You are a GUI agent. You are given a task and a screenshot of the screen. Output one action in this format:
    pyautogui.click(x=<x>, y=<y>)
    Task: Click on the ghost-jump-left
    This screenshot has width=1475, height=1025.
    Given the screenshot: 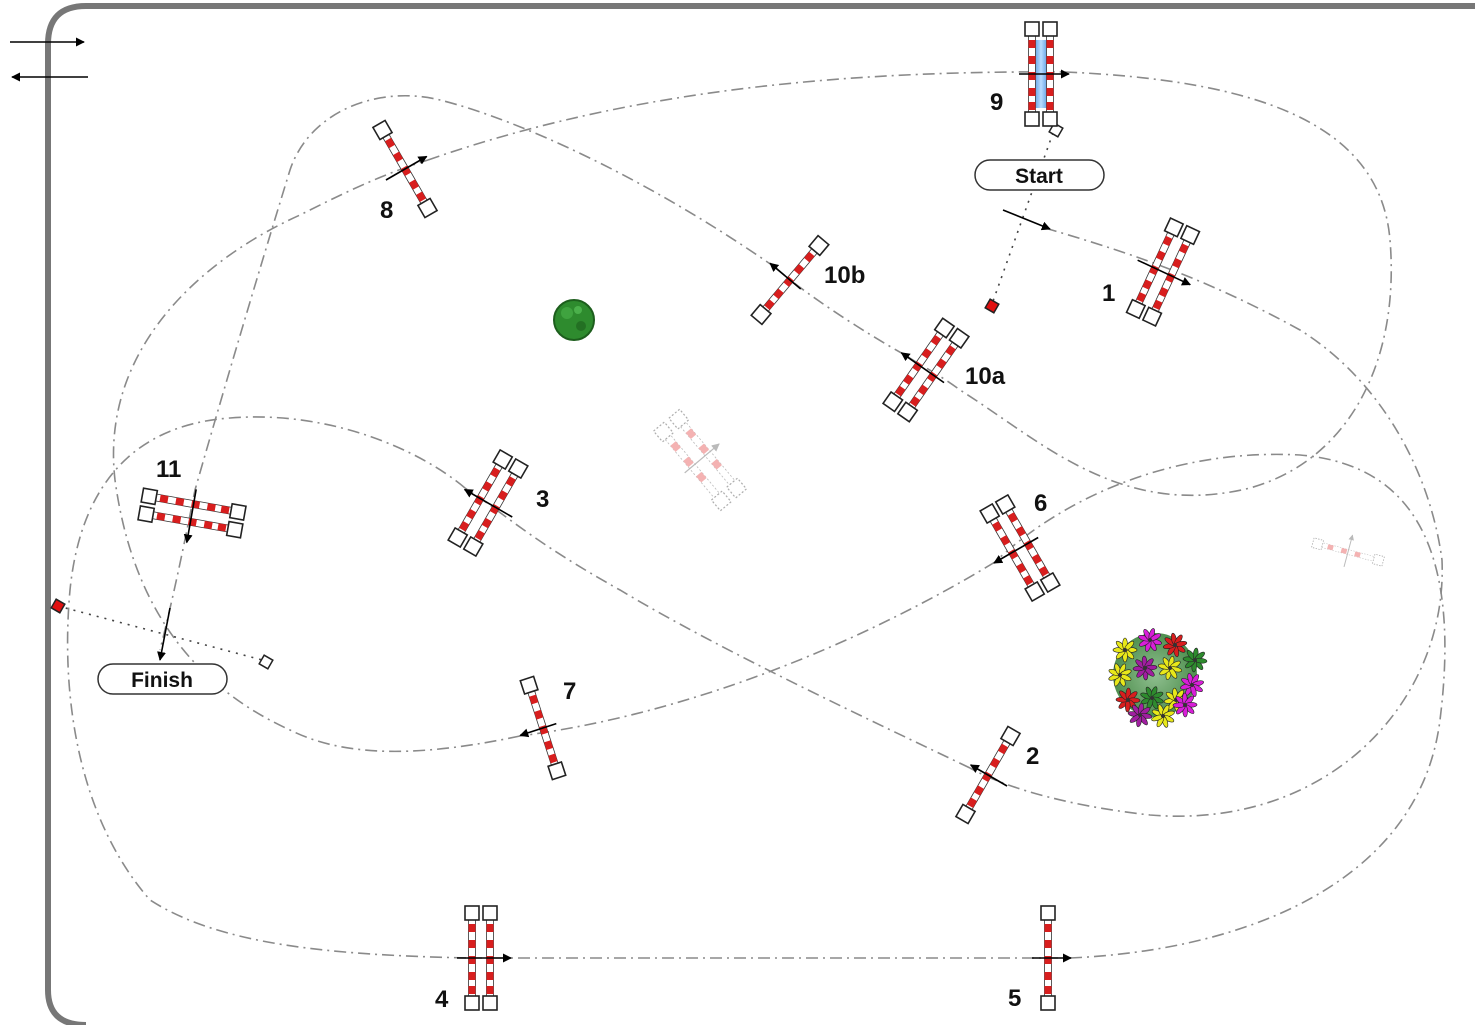 What is the action you would take?
    pyautogui.click(x=700, y=460)
    